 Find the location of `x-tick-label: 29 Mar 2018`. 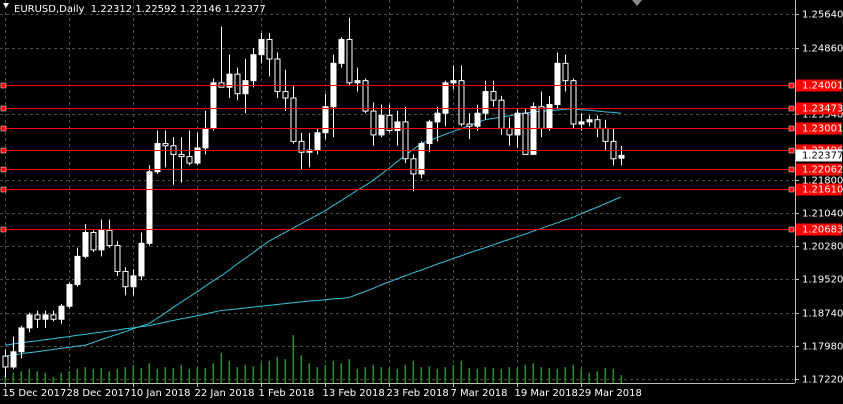

x-tick-label: 29 Mar 2018 is located at coordinates (610, 393).